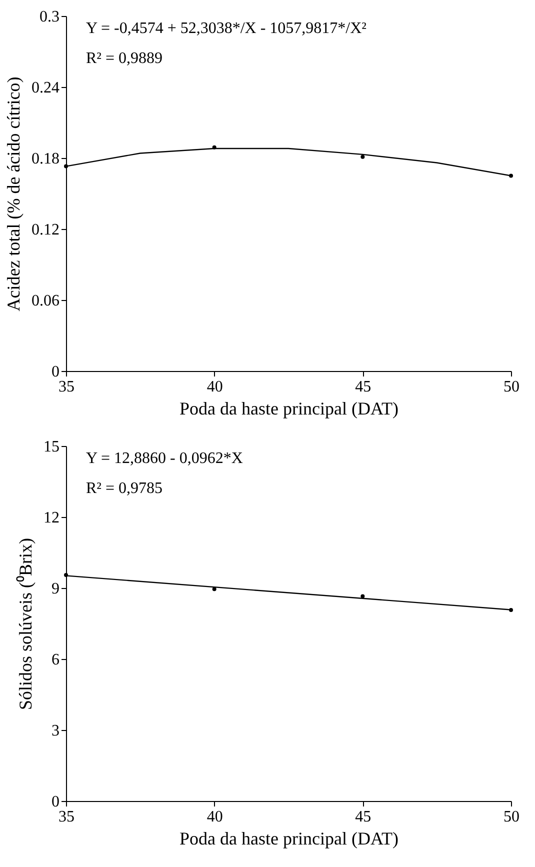  What do you see at coordinates (165, 458) in the screenshot?
I see `annotation: Y = 12,8860 - 0,0962*X` at bounding box center [165, 458].